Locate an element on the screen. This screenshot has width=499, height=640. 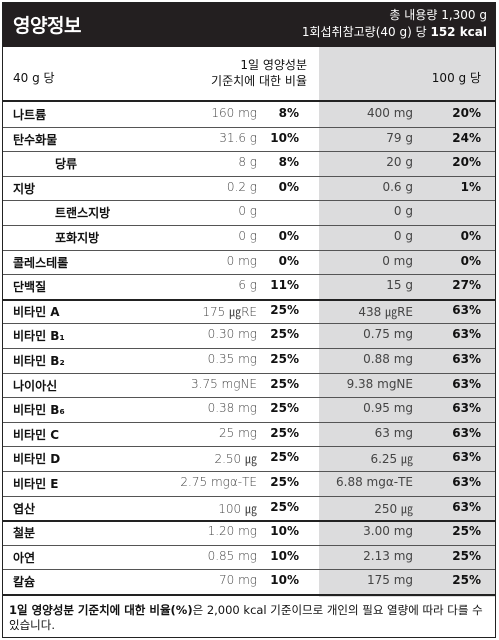
column-header: 40 g 당 1일 영양성분 기준치에 대한 비율 100 g 당 is located at coordinates (249, 73).